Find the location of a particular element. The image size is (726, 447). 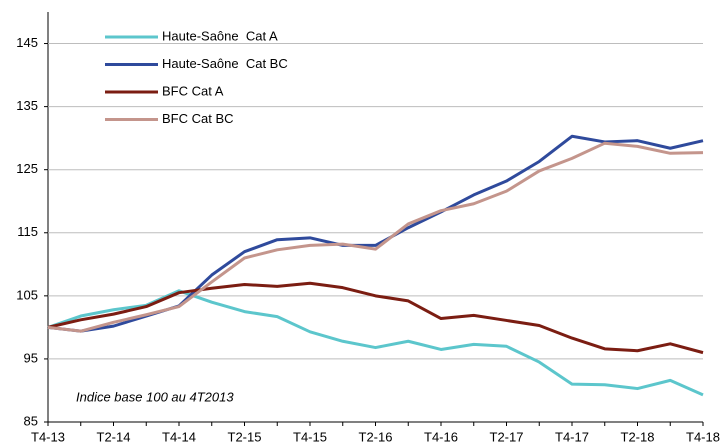

x-tick-label: T2-18 is located at coordinates (638, 436).